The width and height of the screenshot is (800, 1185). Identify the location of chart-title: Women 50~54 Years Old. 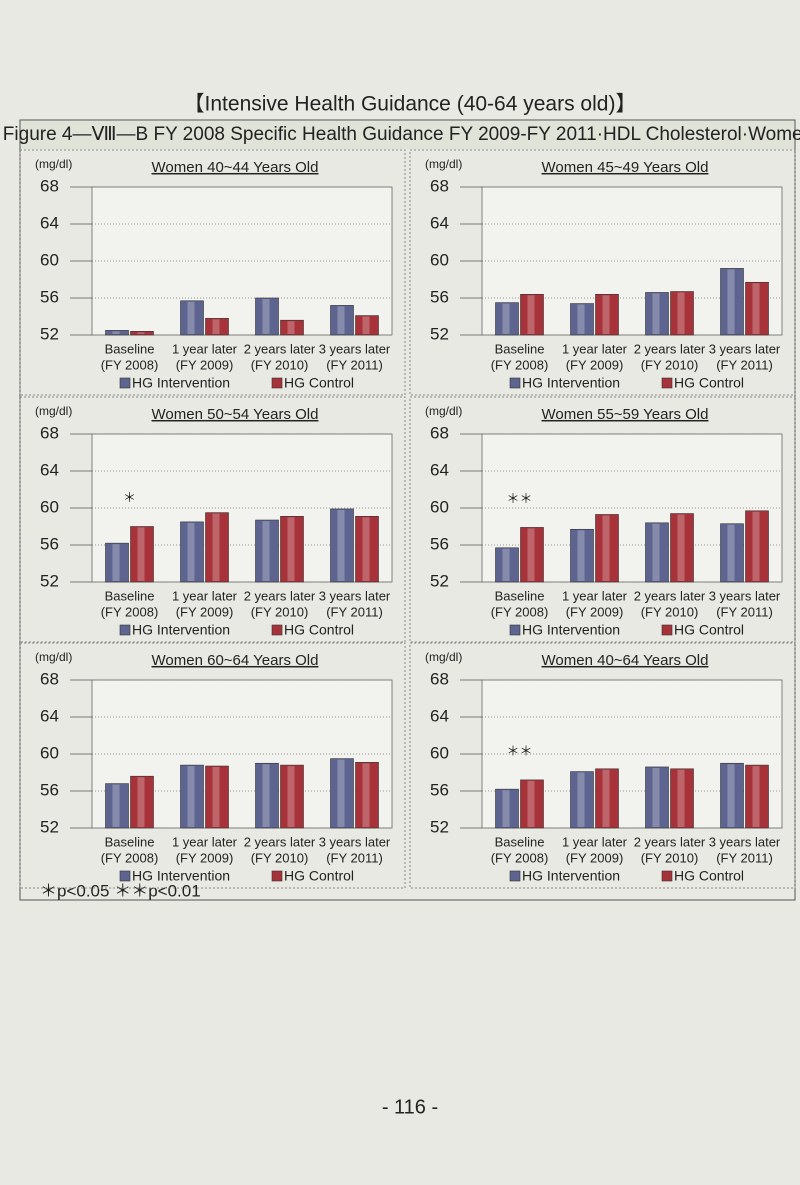
(235, 414).